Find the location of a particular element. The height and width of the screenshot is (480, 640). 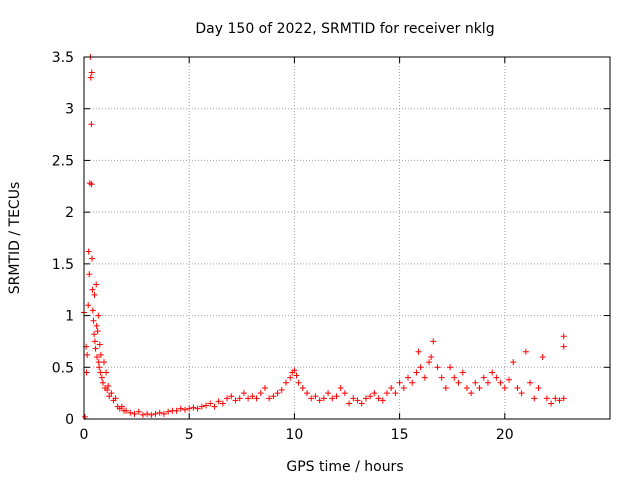

y-tick-label: 1.5 is located at coordinates (63, 265).